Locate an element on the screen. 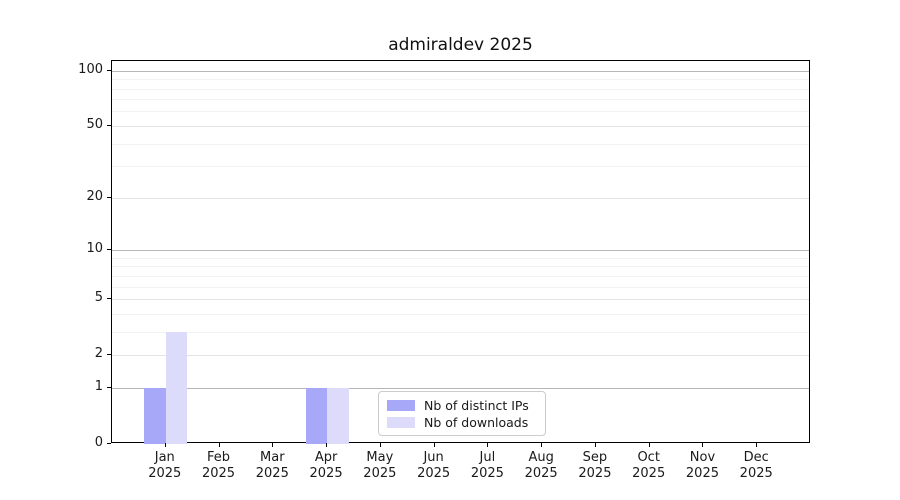 The width and height of the screenshot is (900, 500). x-tick-may is located at coordinates (380, 445).